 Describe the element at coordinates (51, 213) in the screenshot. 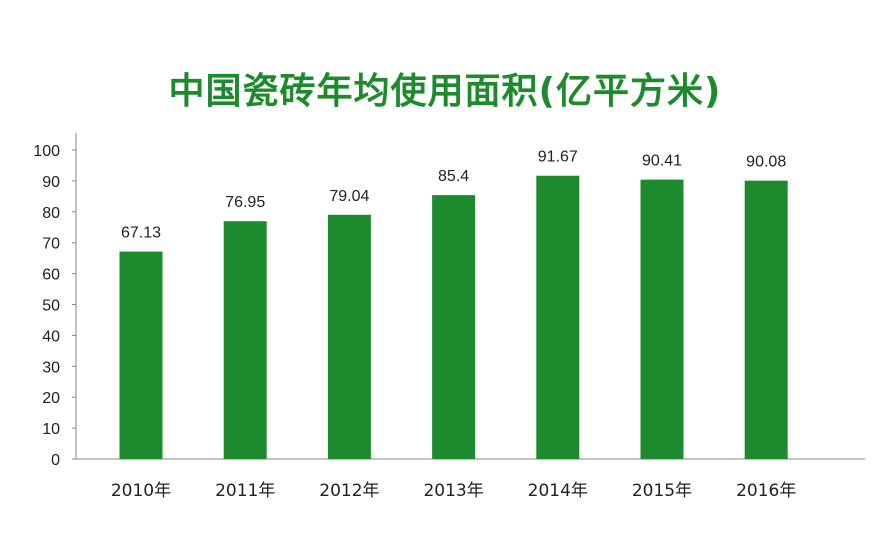

I see `y-tick-label: 80` at that location.